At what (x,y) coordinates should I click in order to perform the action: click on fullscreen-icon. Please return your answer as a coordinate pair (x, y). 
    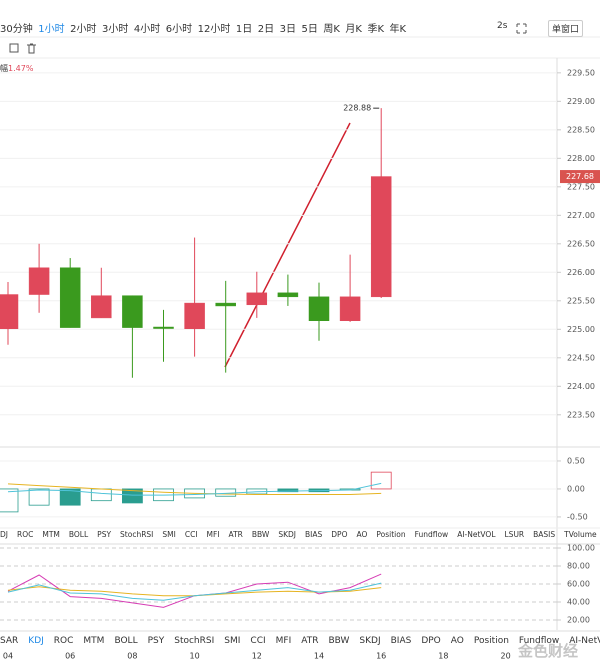
    Looking at the image, I should click on (521, 28).